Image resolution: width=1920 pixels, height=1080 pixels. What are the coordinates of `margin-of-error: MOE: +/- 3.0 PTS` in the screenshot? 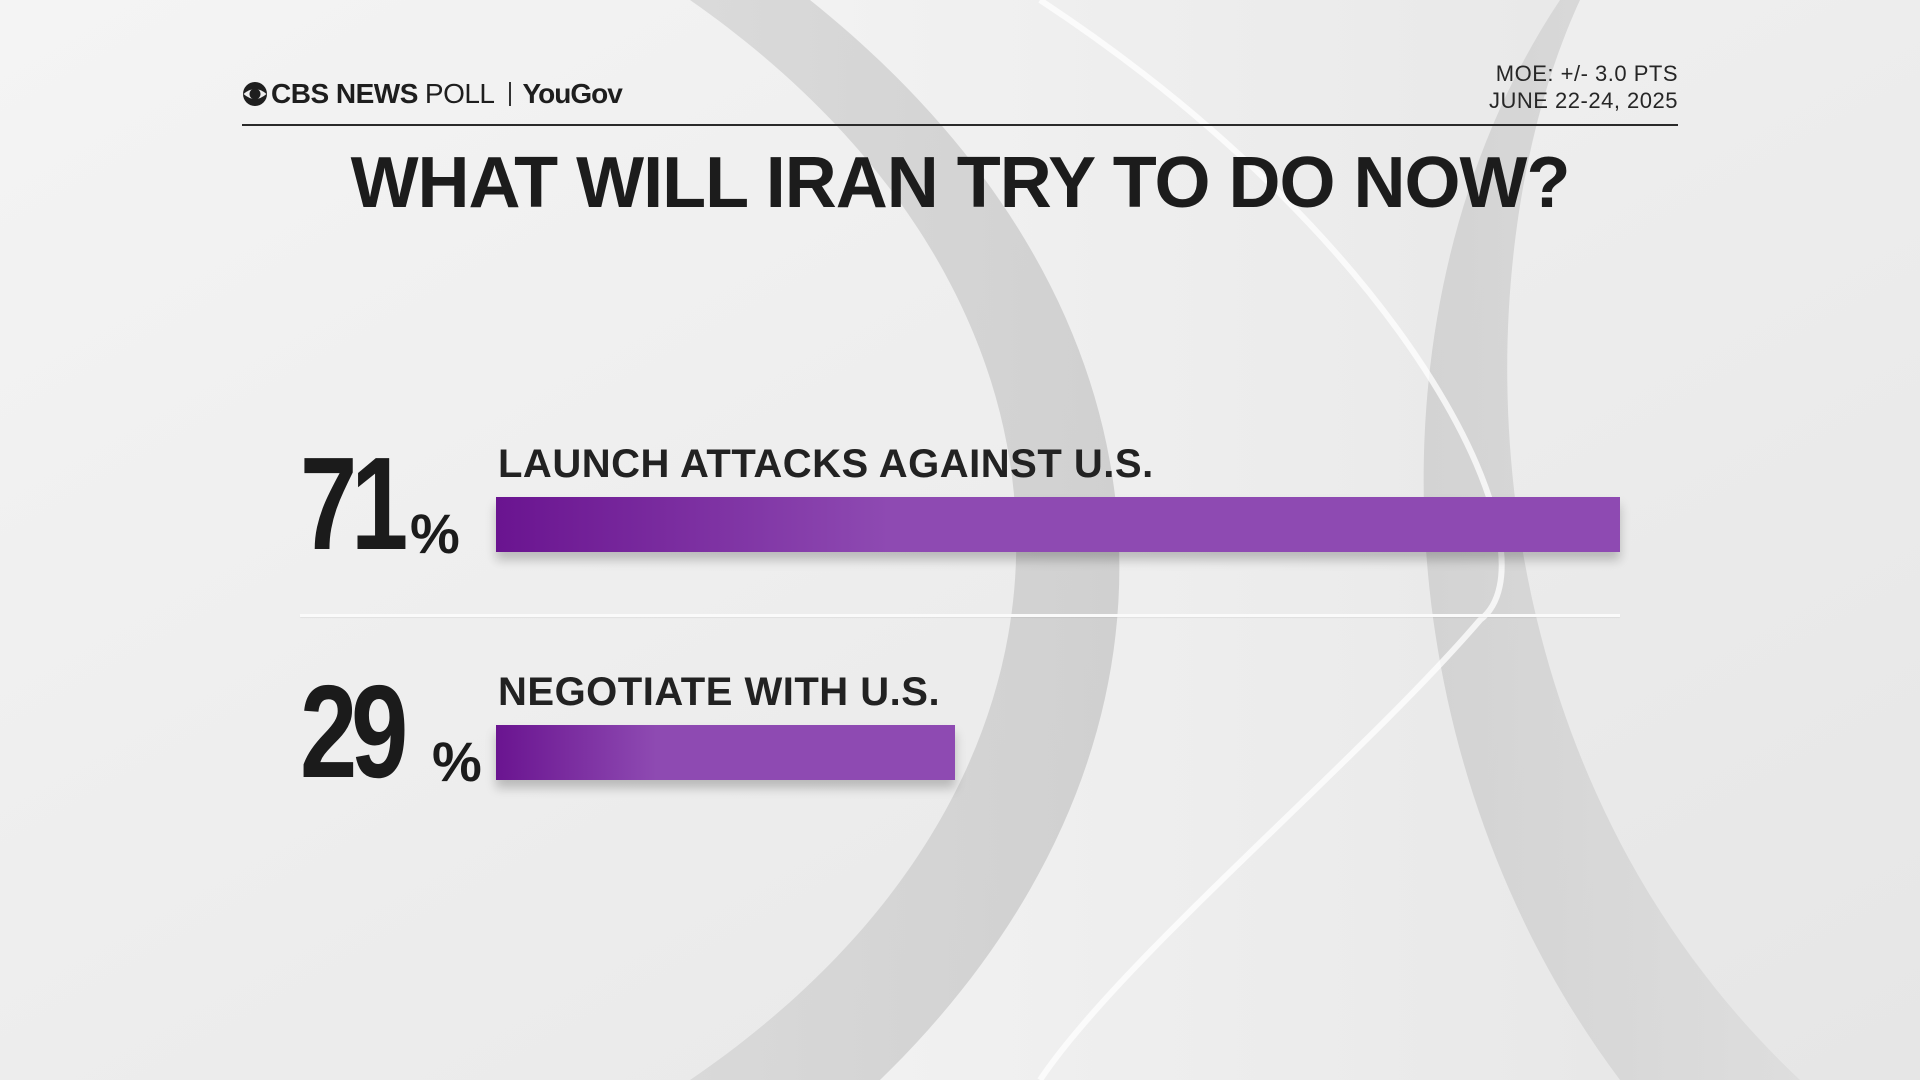 It's located at (1586, 73).